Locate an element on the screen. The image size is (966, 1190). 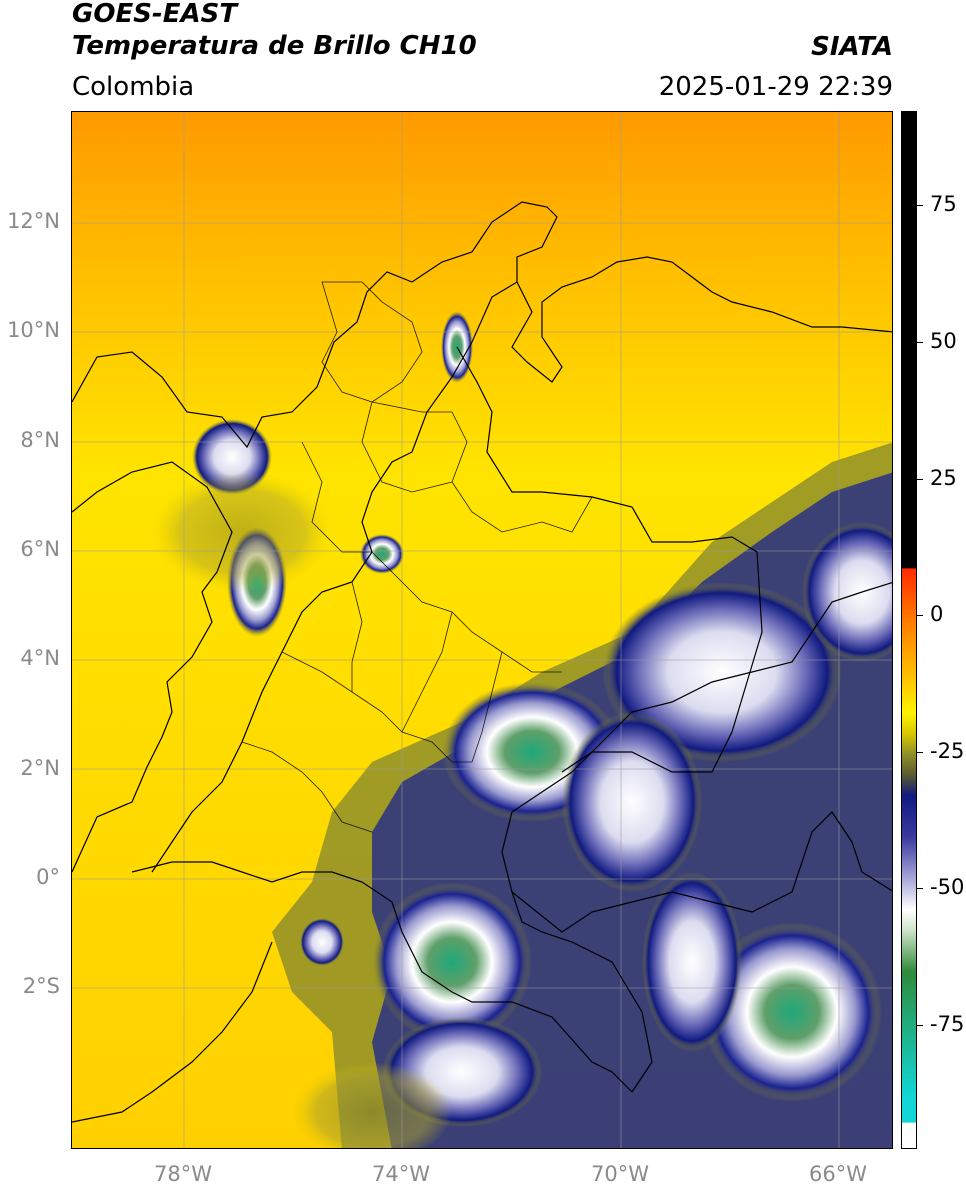
lat-label-0: 0° is located at coordinates (48, 877).